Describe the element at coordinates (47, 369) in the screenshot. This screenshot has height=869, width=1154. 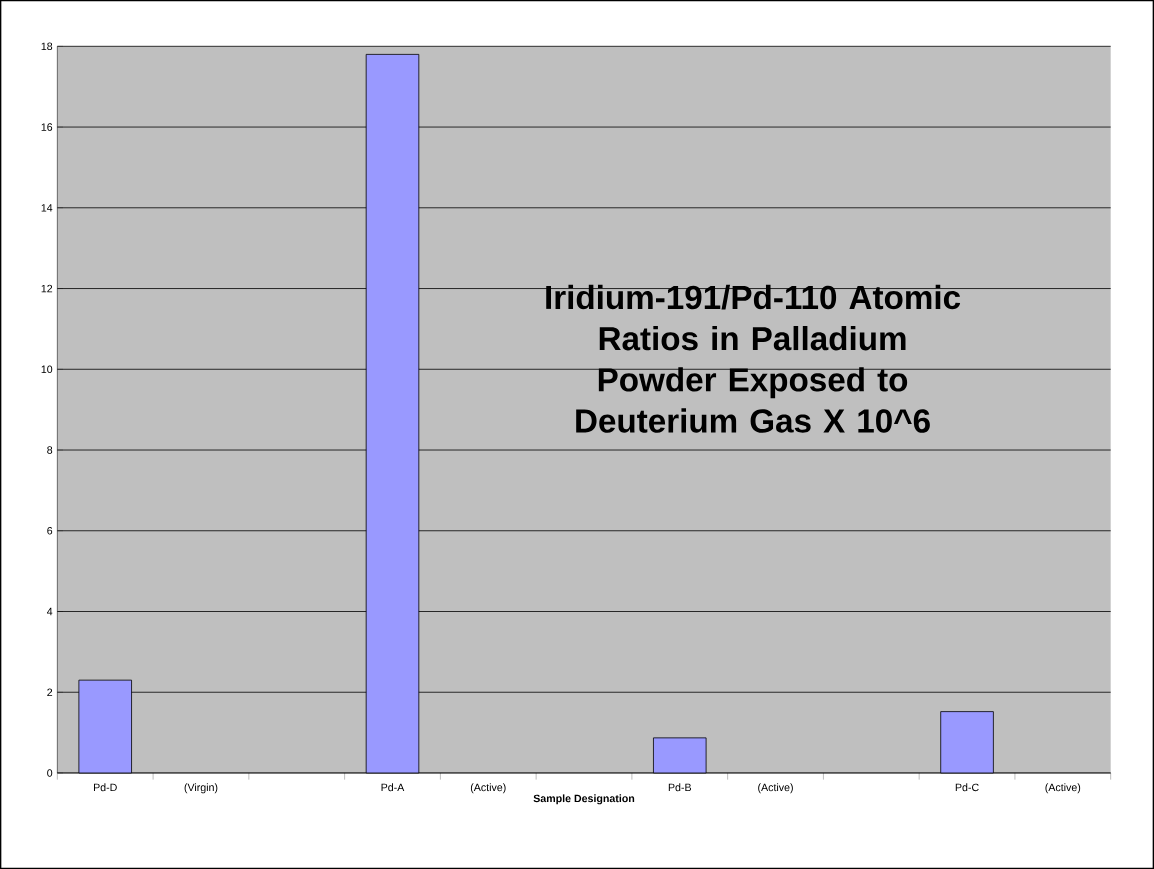
I see `y-tick-label: 10` at that location.